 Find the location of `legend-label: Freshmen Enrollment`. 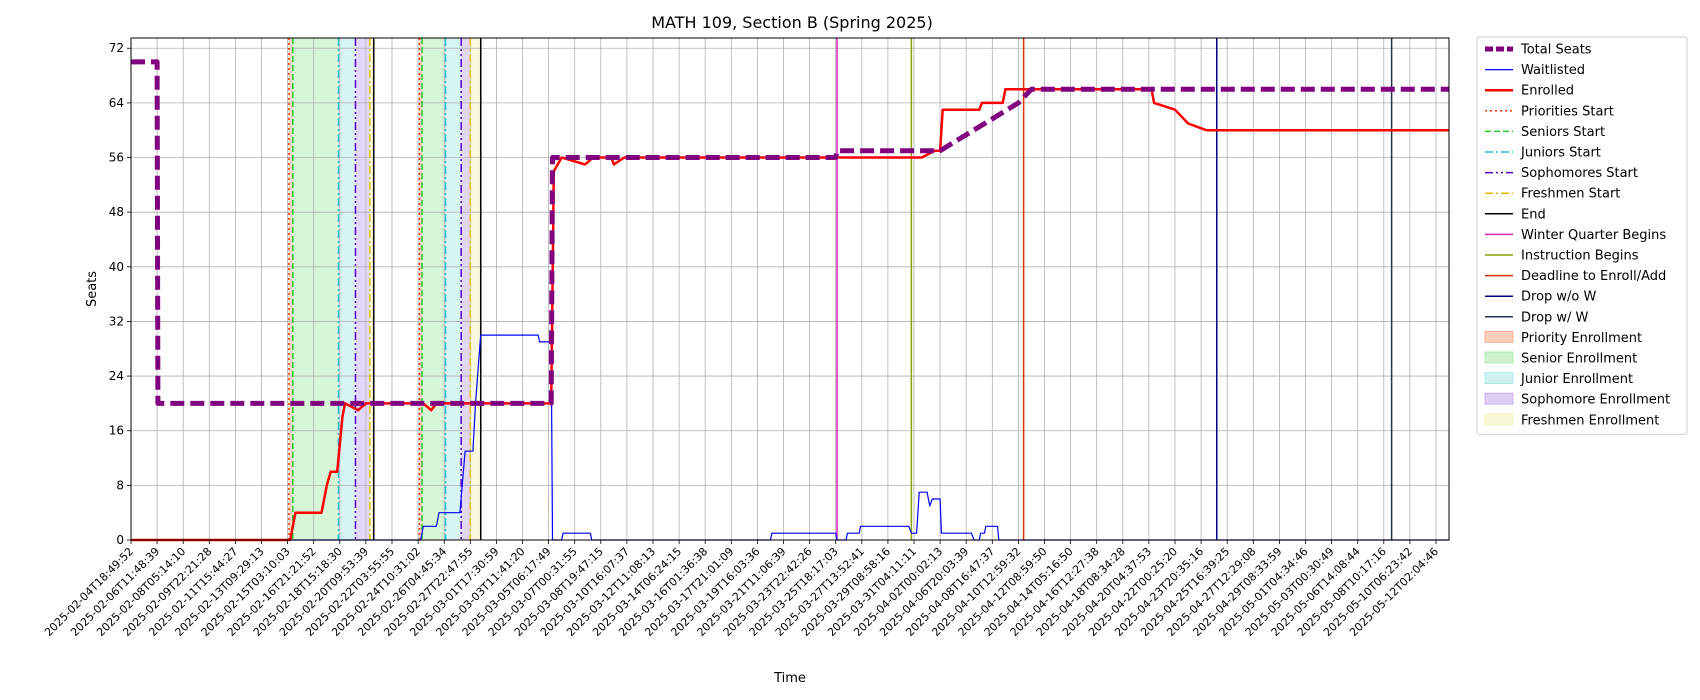

legend-label: Freshmen Enrollment is located at coordinates (1590, 420).